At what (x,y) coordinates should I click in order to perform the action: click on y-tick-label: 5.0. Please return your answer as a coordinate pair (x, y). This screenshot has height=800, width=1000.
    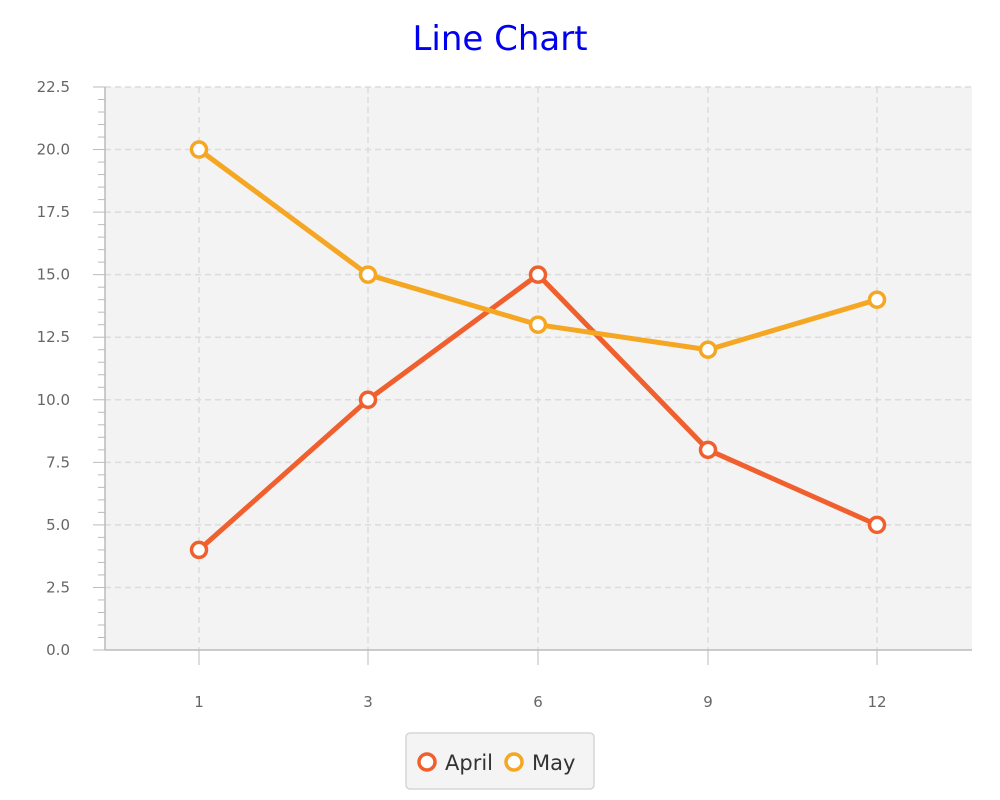
    Looking at the image, I should click on (58, 525).